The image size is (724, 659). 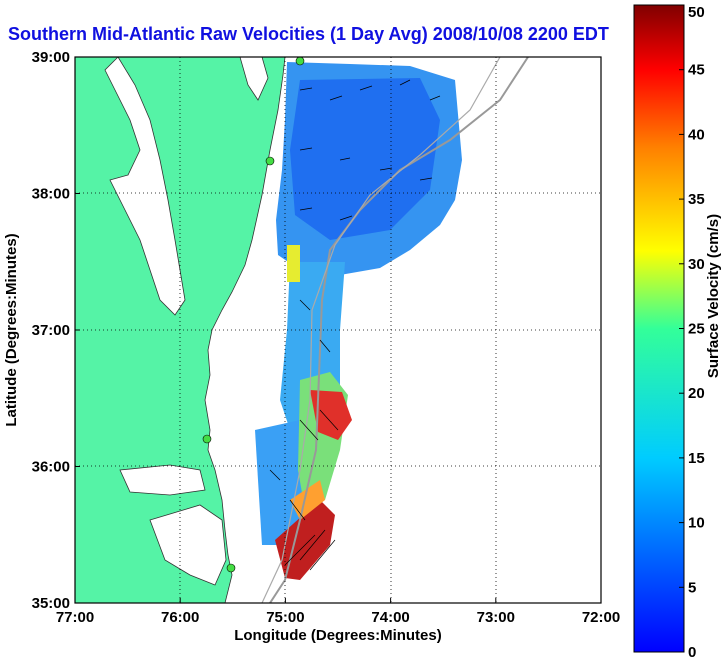 I want to click on x-tick-label: 77:00, so click(x=75, y=617).